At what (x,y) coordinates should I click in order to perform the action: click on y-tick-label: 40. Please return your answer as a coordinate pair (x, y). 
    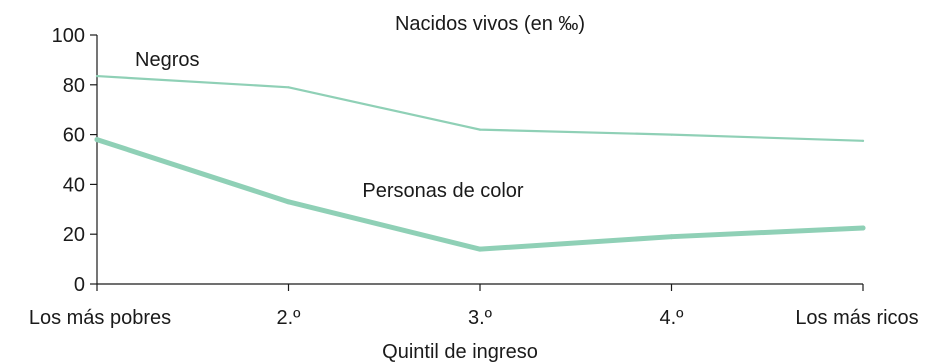
    Looking at the image, I should click on (74, 185).